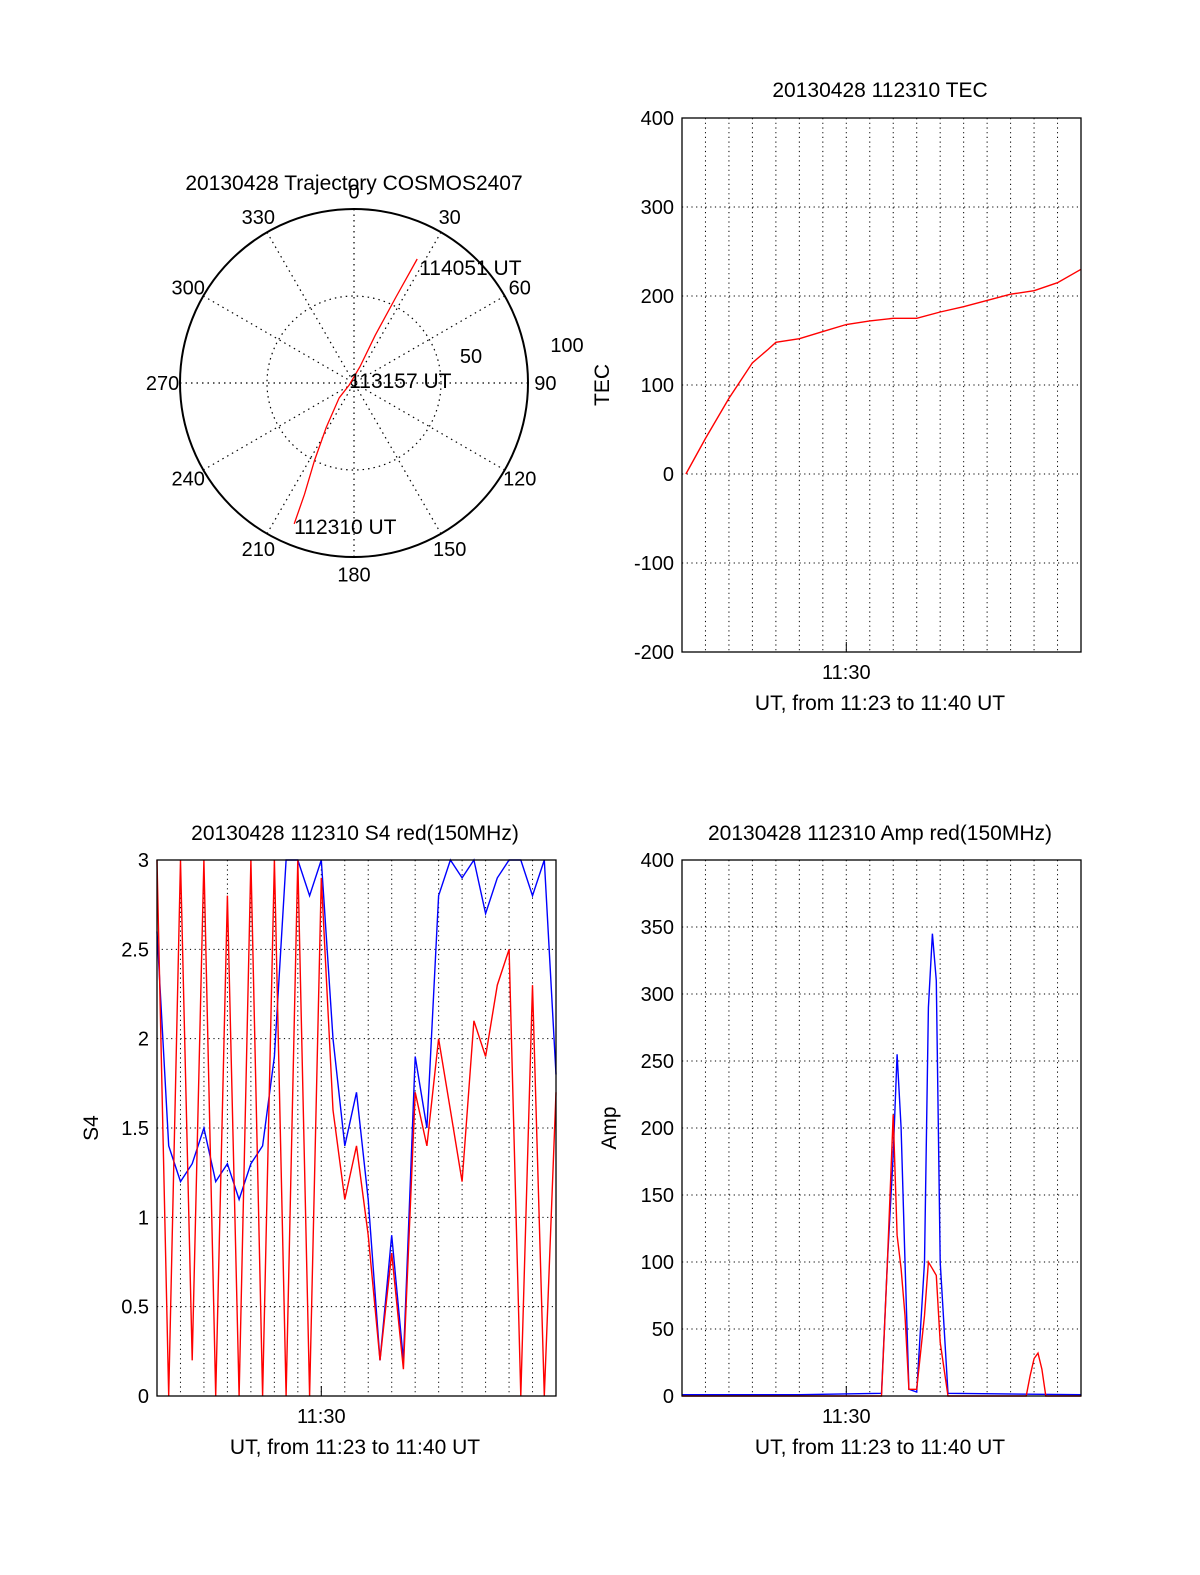 The image size is (1200, 1575). What do you see at coordinates (657, 119) in the screenshot?
I see `tec-ytick-label: 400` at bounding box center [657, 119].